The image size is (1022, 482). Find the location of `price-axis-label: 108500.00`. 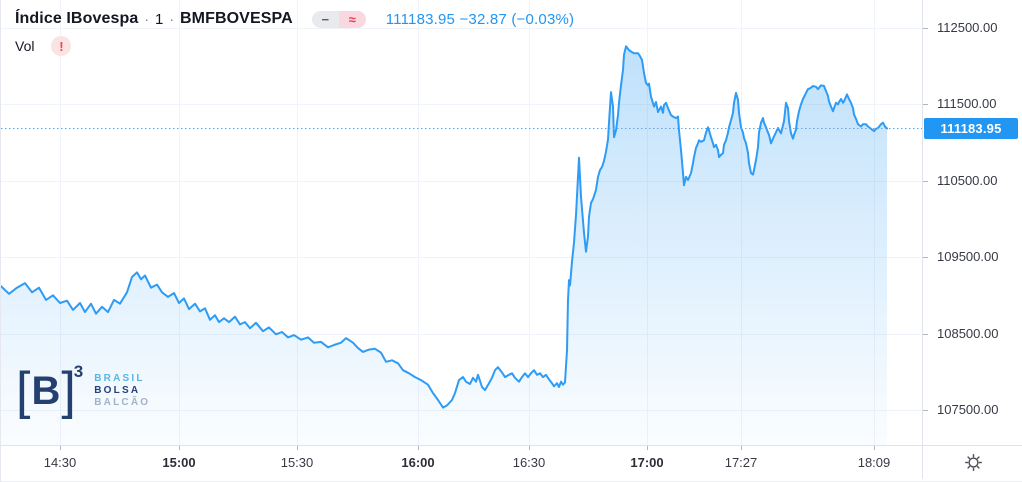

price-axis-label: 108500.00 is located at coordinates (968, 333).